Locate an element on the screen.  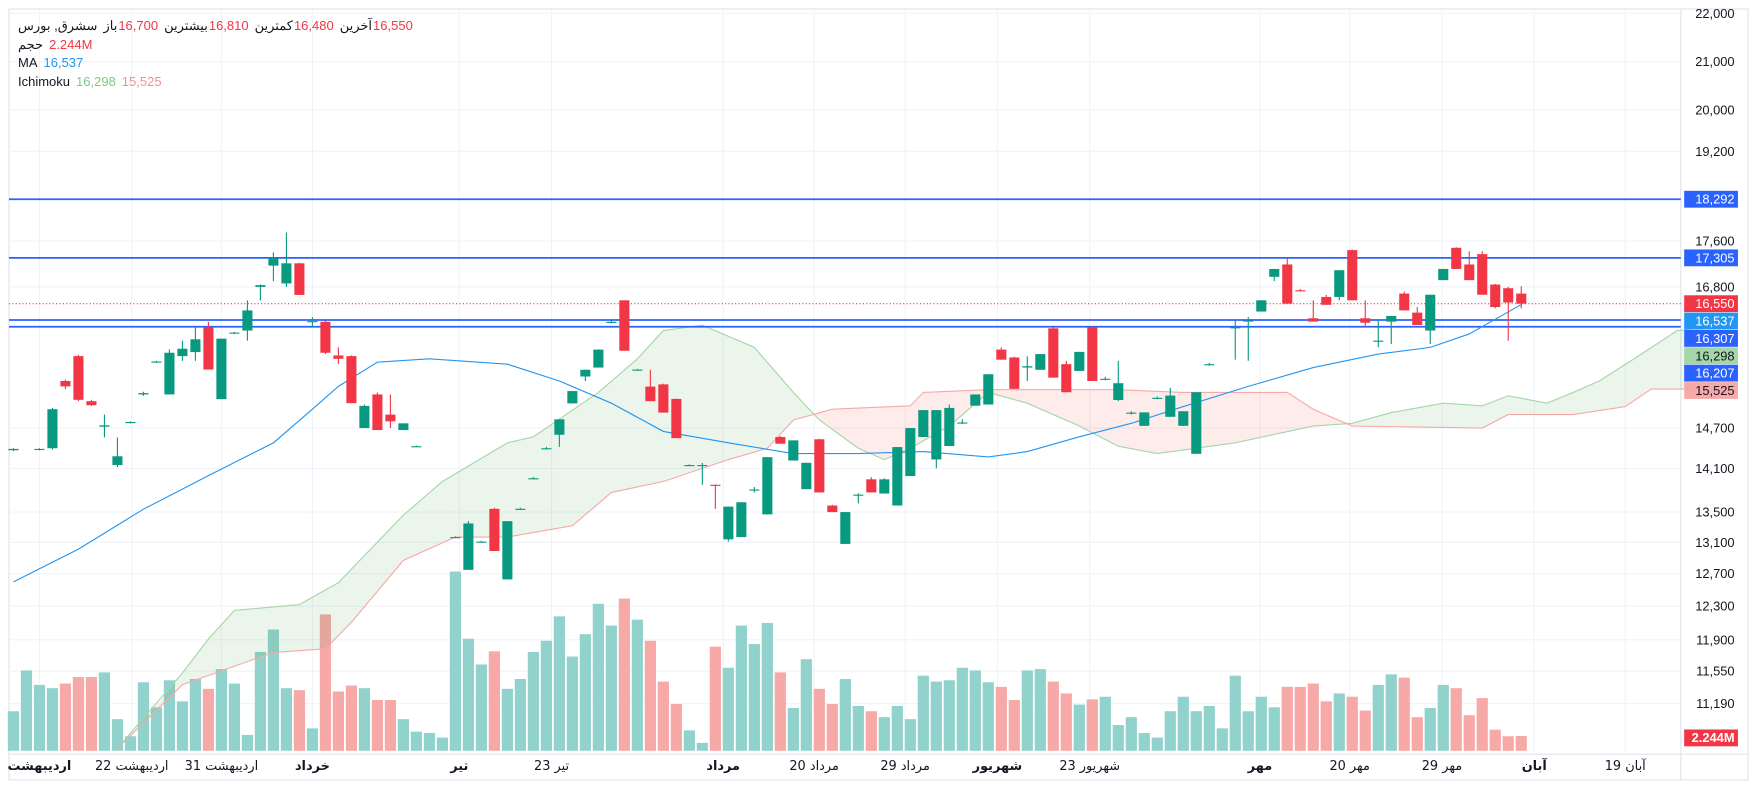
ichimoku-legend: Ichimoku 16,298 15,525 is located at coordinates (215, 82).